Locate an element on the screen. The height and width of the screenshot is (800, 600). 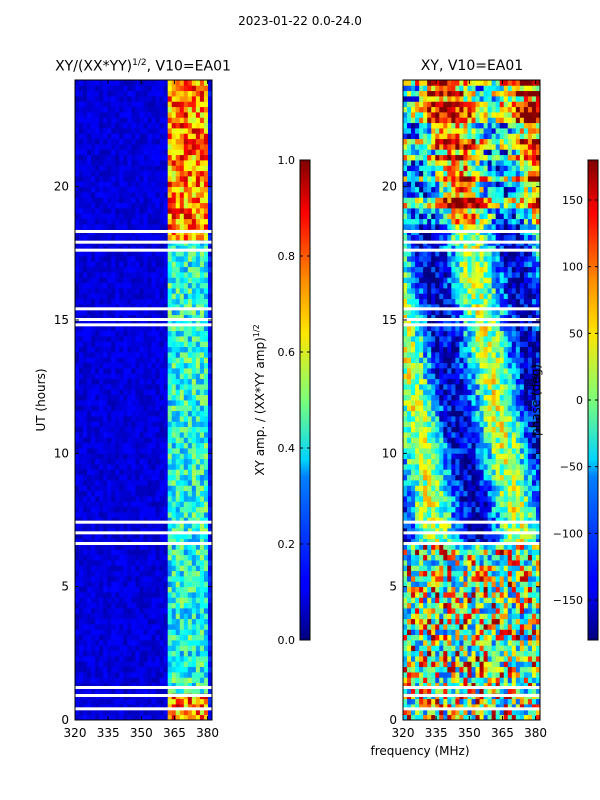
y-tick-label: 20 is located at coordinates (61, 187).